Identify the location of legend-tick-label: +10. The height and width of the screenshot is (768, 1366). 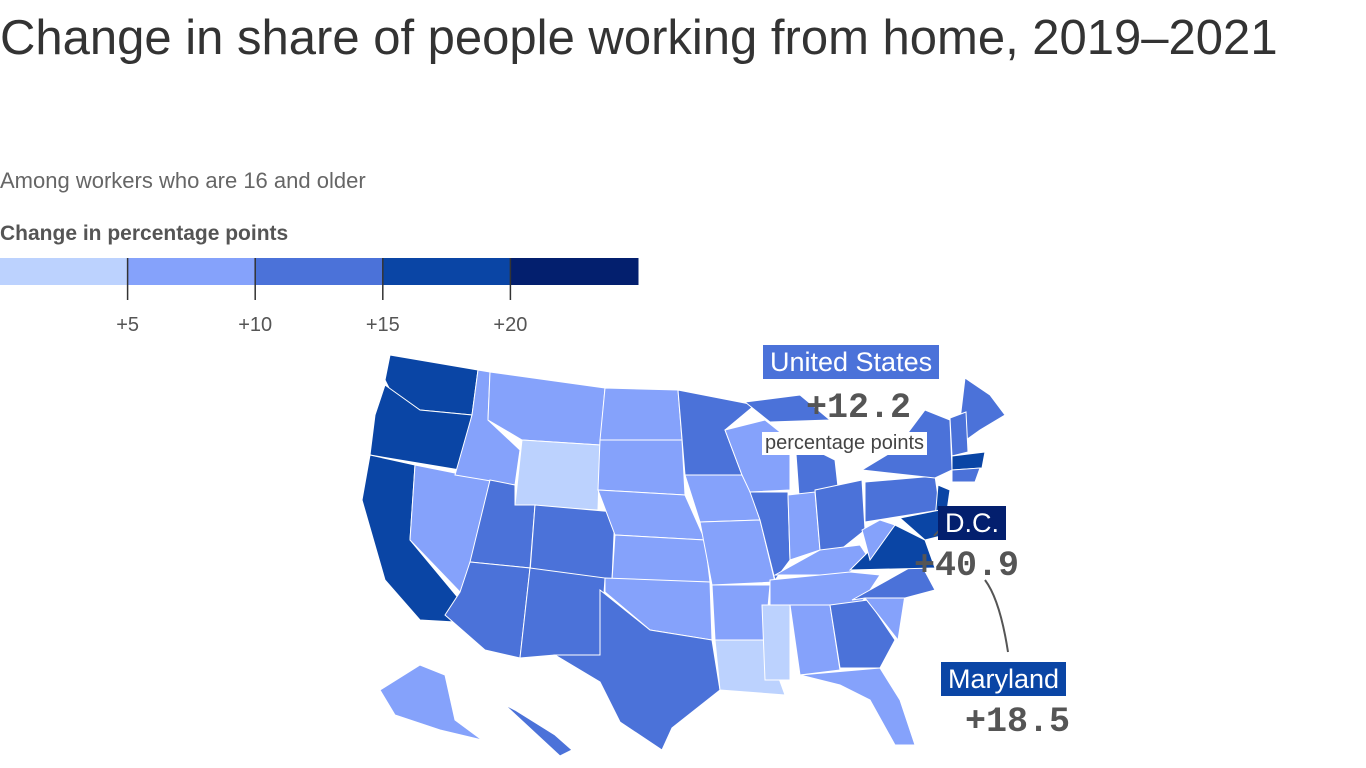
(255, 325).